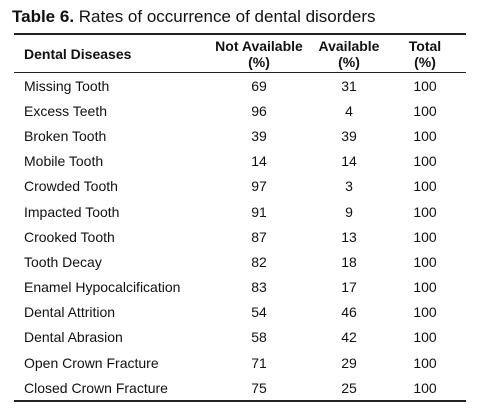  I want to click on cell-value: 31, so click(349, 85).